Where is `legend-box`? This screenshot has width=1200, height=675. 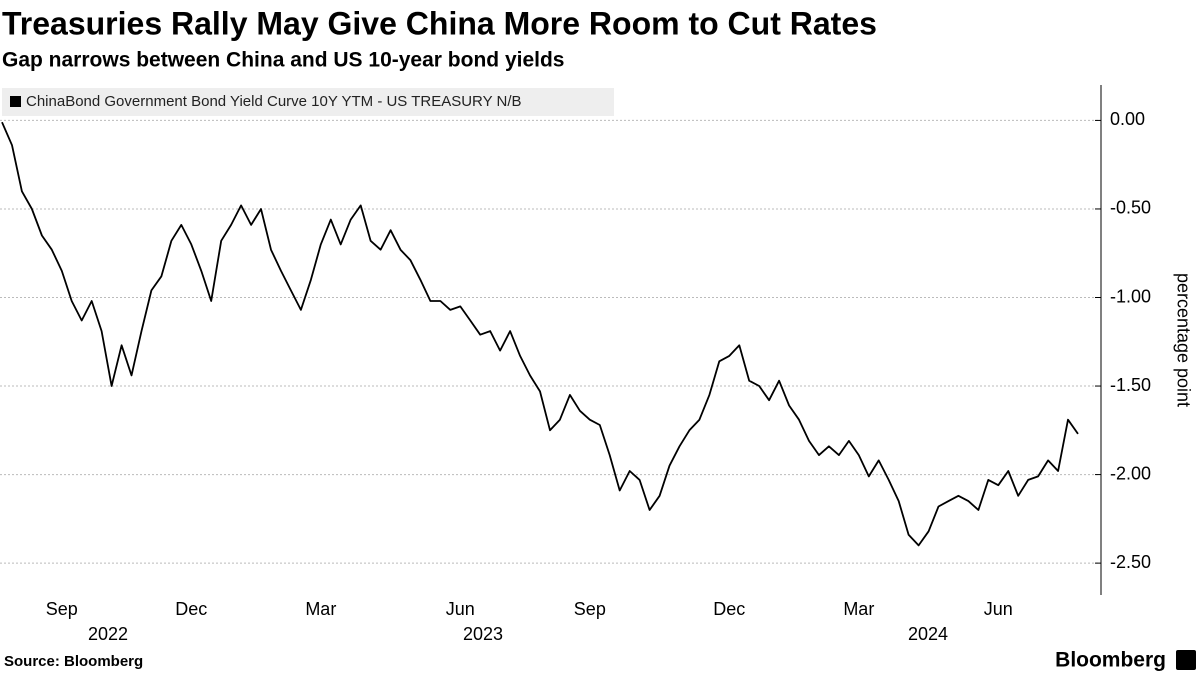
legend-box is located at coordinates (308, 102).